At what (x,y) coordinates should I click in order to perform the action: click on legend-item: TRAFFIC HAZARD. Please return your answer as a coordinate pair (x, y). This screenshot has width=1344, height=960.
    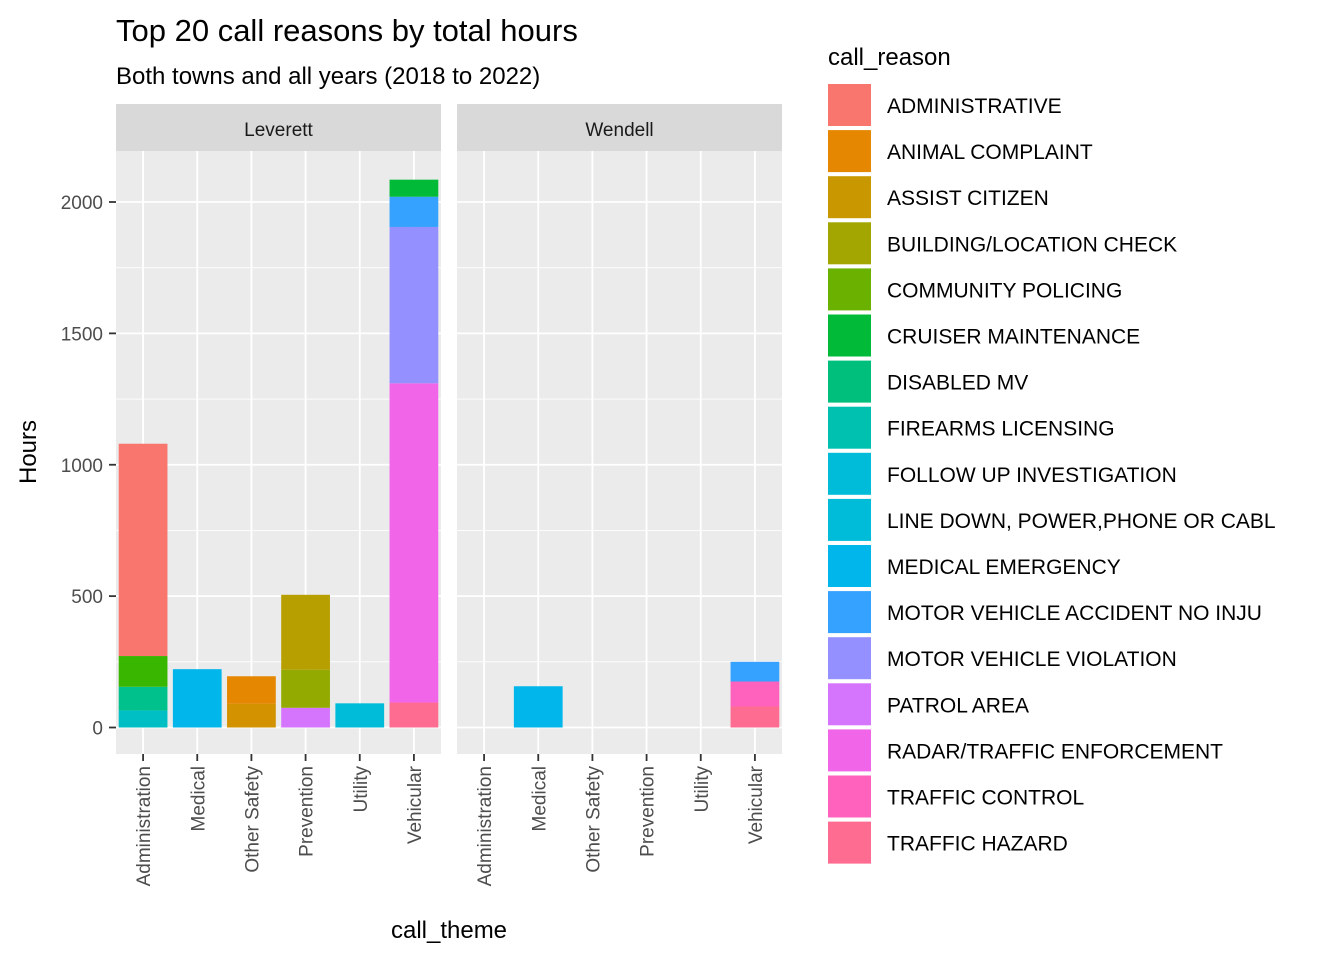
    Looking at the image, I should click on (948, 842).